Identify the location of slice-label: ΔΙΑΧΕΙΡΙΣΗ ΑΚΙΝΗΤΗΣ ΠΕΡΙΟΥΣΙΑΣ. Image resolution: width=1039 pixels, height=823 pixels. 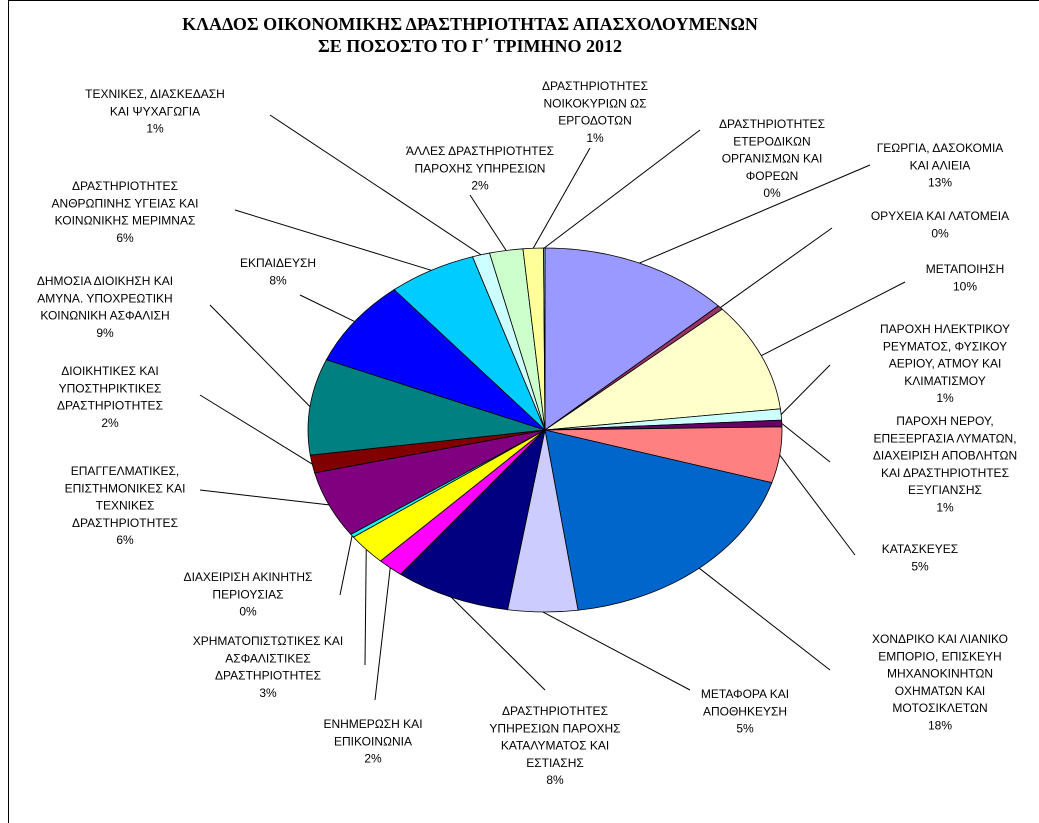
(248, 585).